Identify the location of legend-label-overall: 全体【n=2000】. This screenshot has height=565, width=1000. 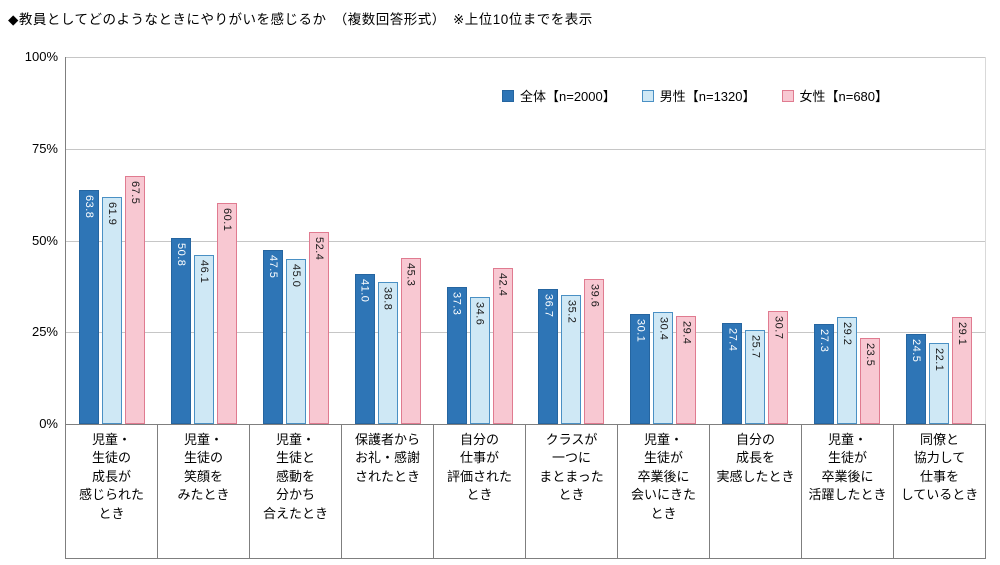
(568, 96).